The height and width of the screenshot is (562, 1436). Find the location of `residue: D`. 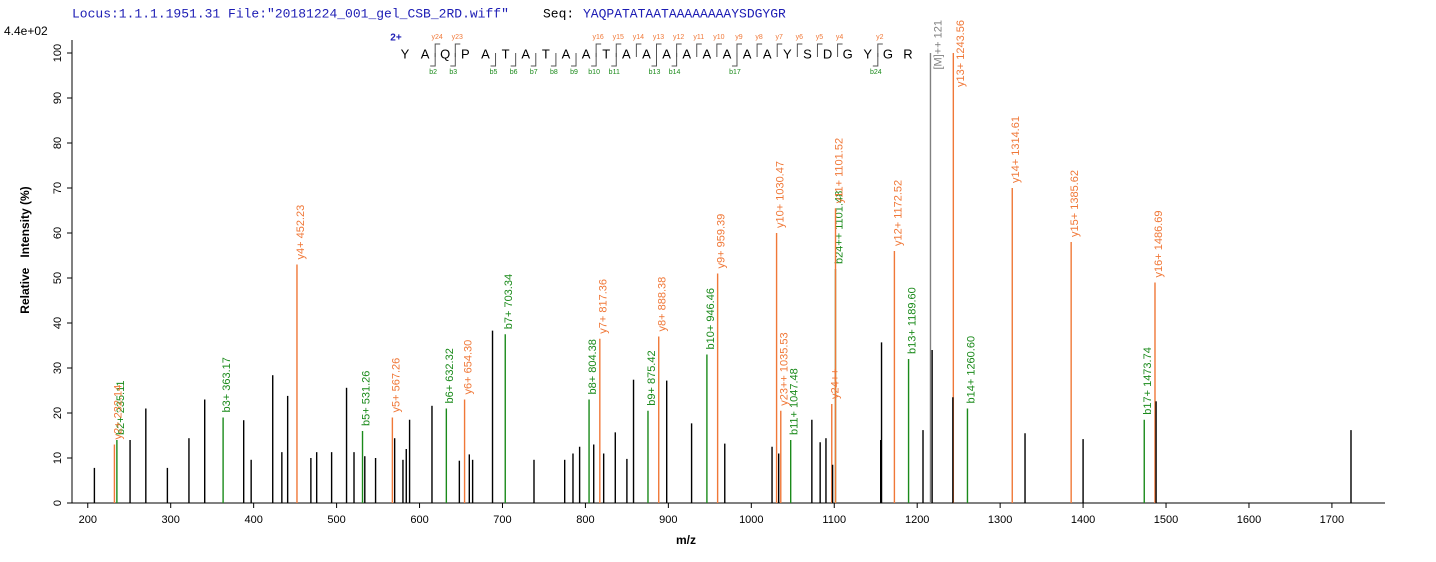

residue: D is located at coordinates (827, 53).